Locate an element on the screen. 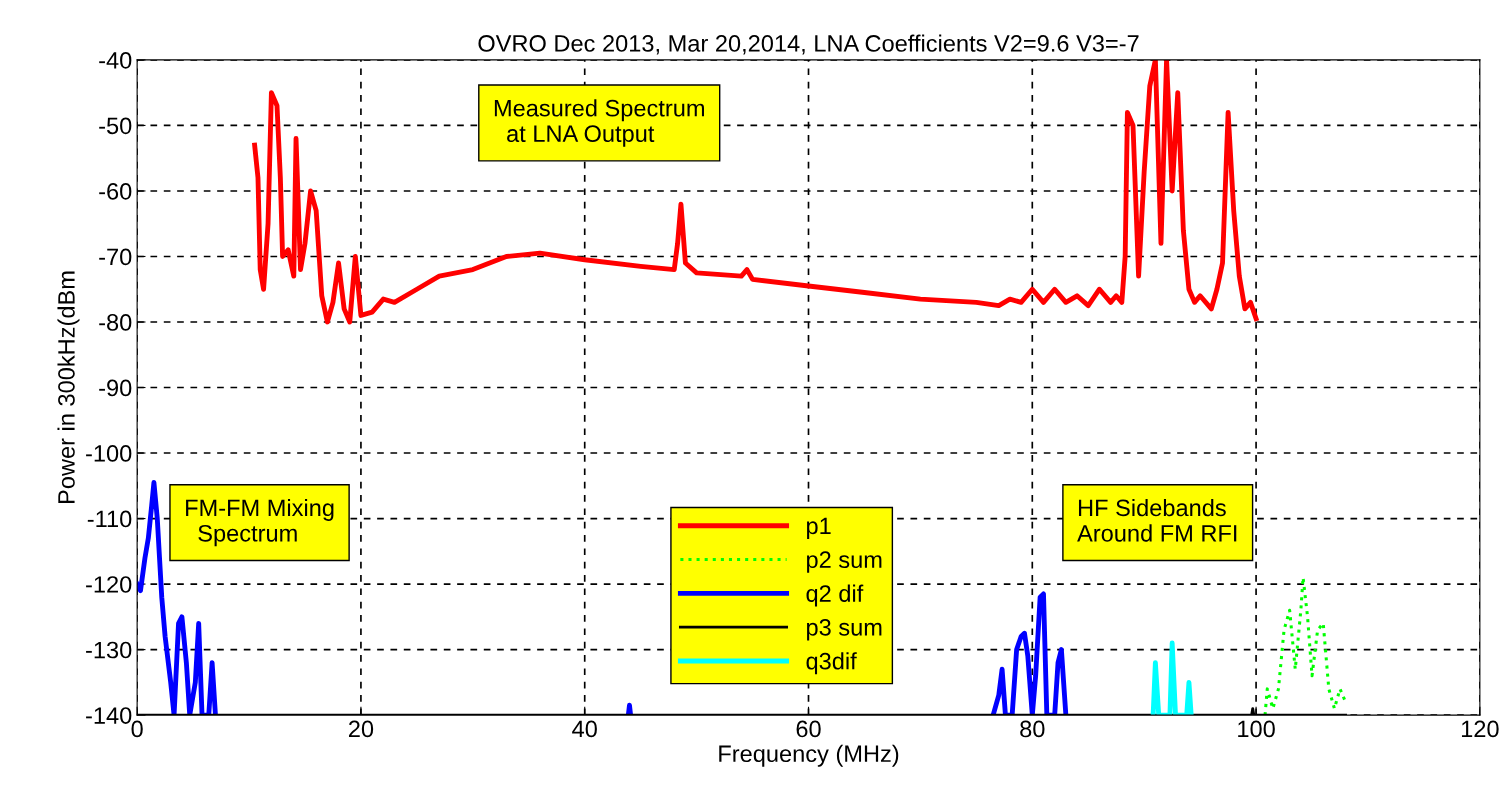 The height and width of the screenshot is (799, 1507). y-axis-title: Power in 300kHz(dBm is located at coordinates (68, 387).